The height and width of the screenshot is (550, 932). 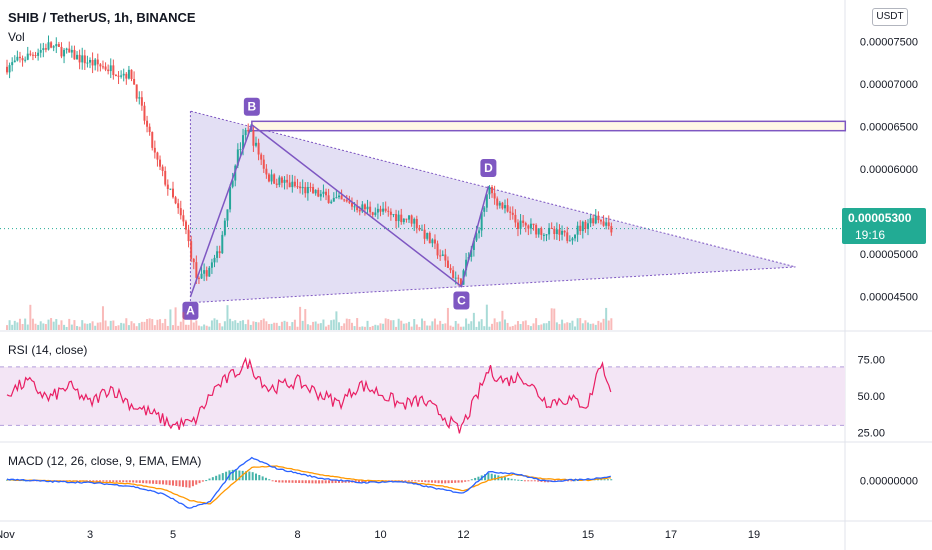 I want to click on rsi-pane, so click(x=422, y=395).